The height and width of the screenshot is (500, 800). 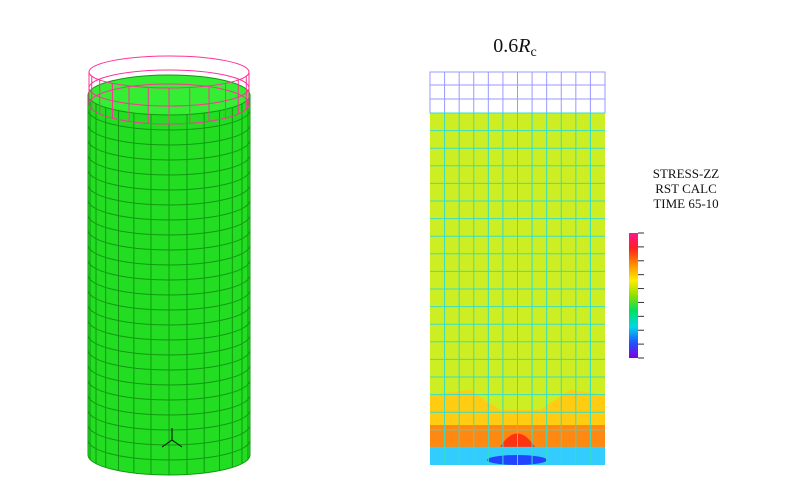 What do you see at coordinates (686, 173) in the screenshot?
I see `legend-line: STRESS-ZZ` at bounding box center [686, 173].